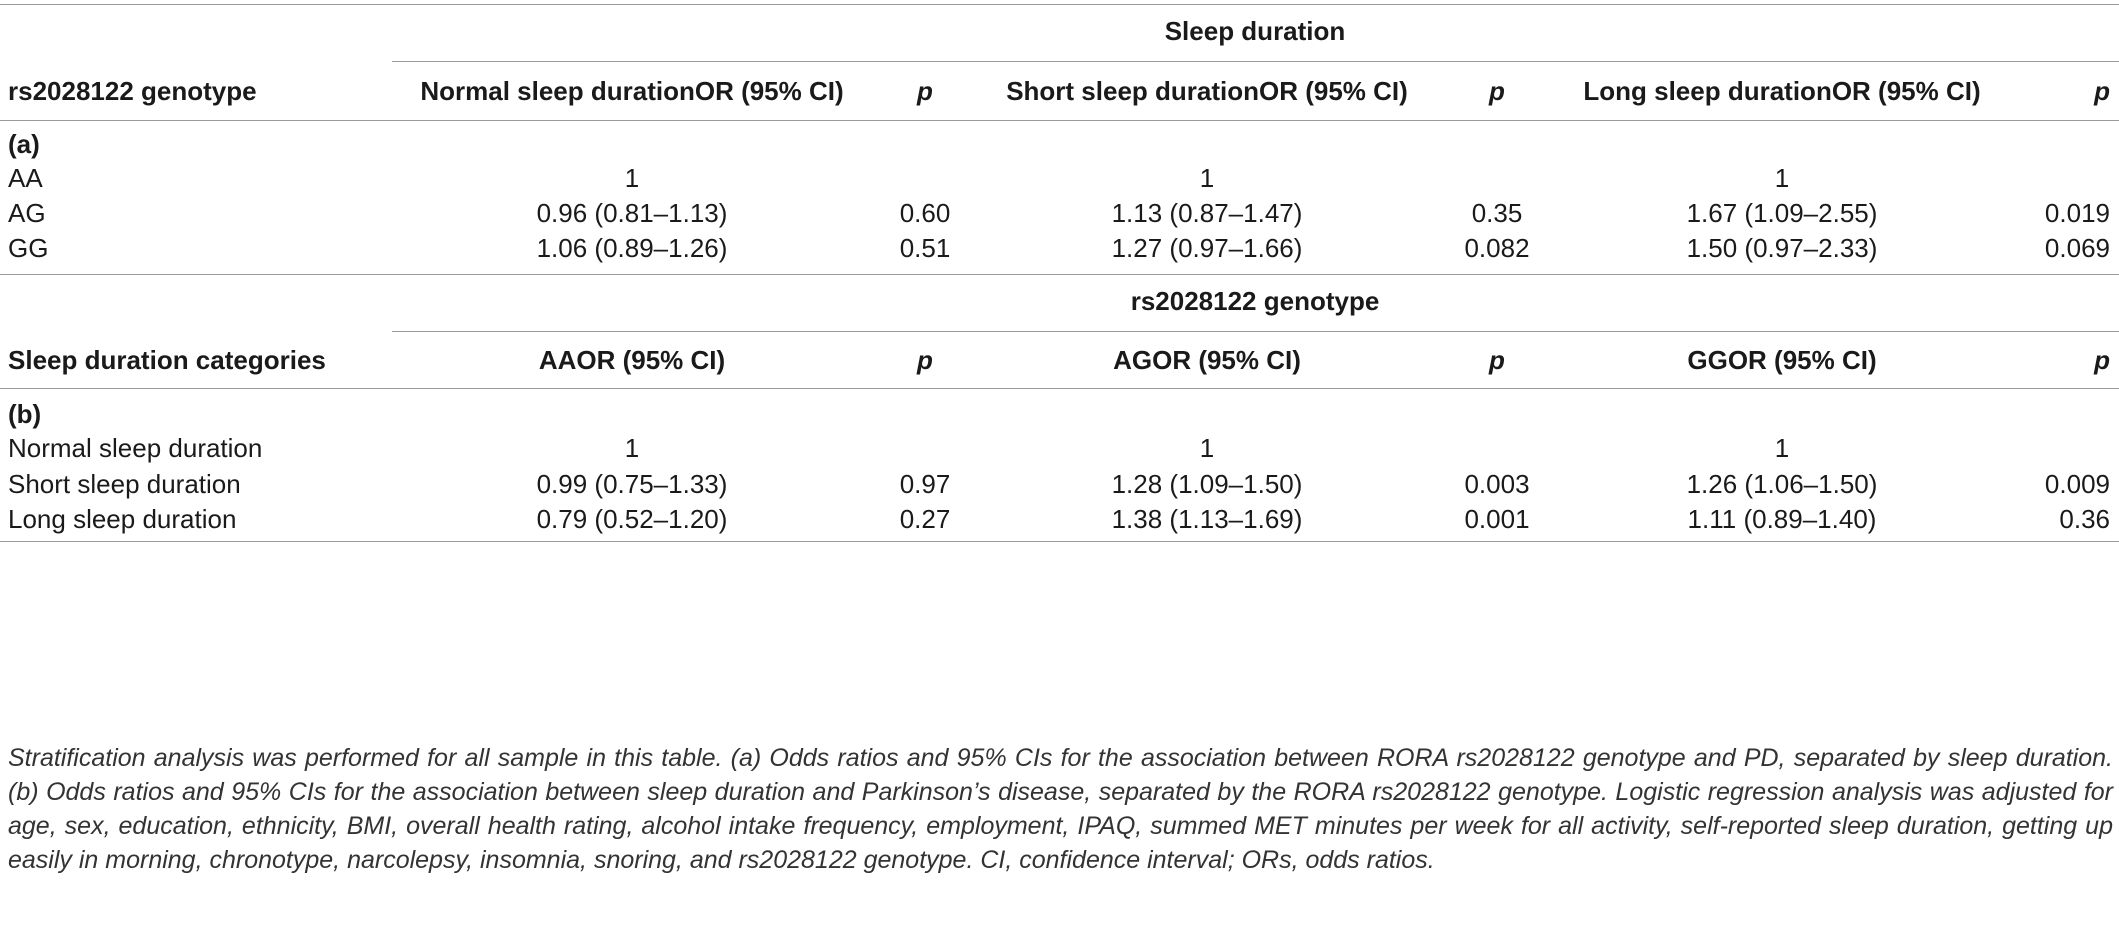  Describe the element at coordinates (925, 248) in the screenshot. I see `table-cell: 0.51` at that location.